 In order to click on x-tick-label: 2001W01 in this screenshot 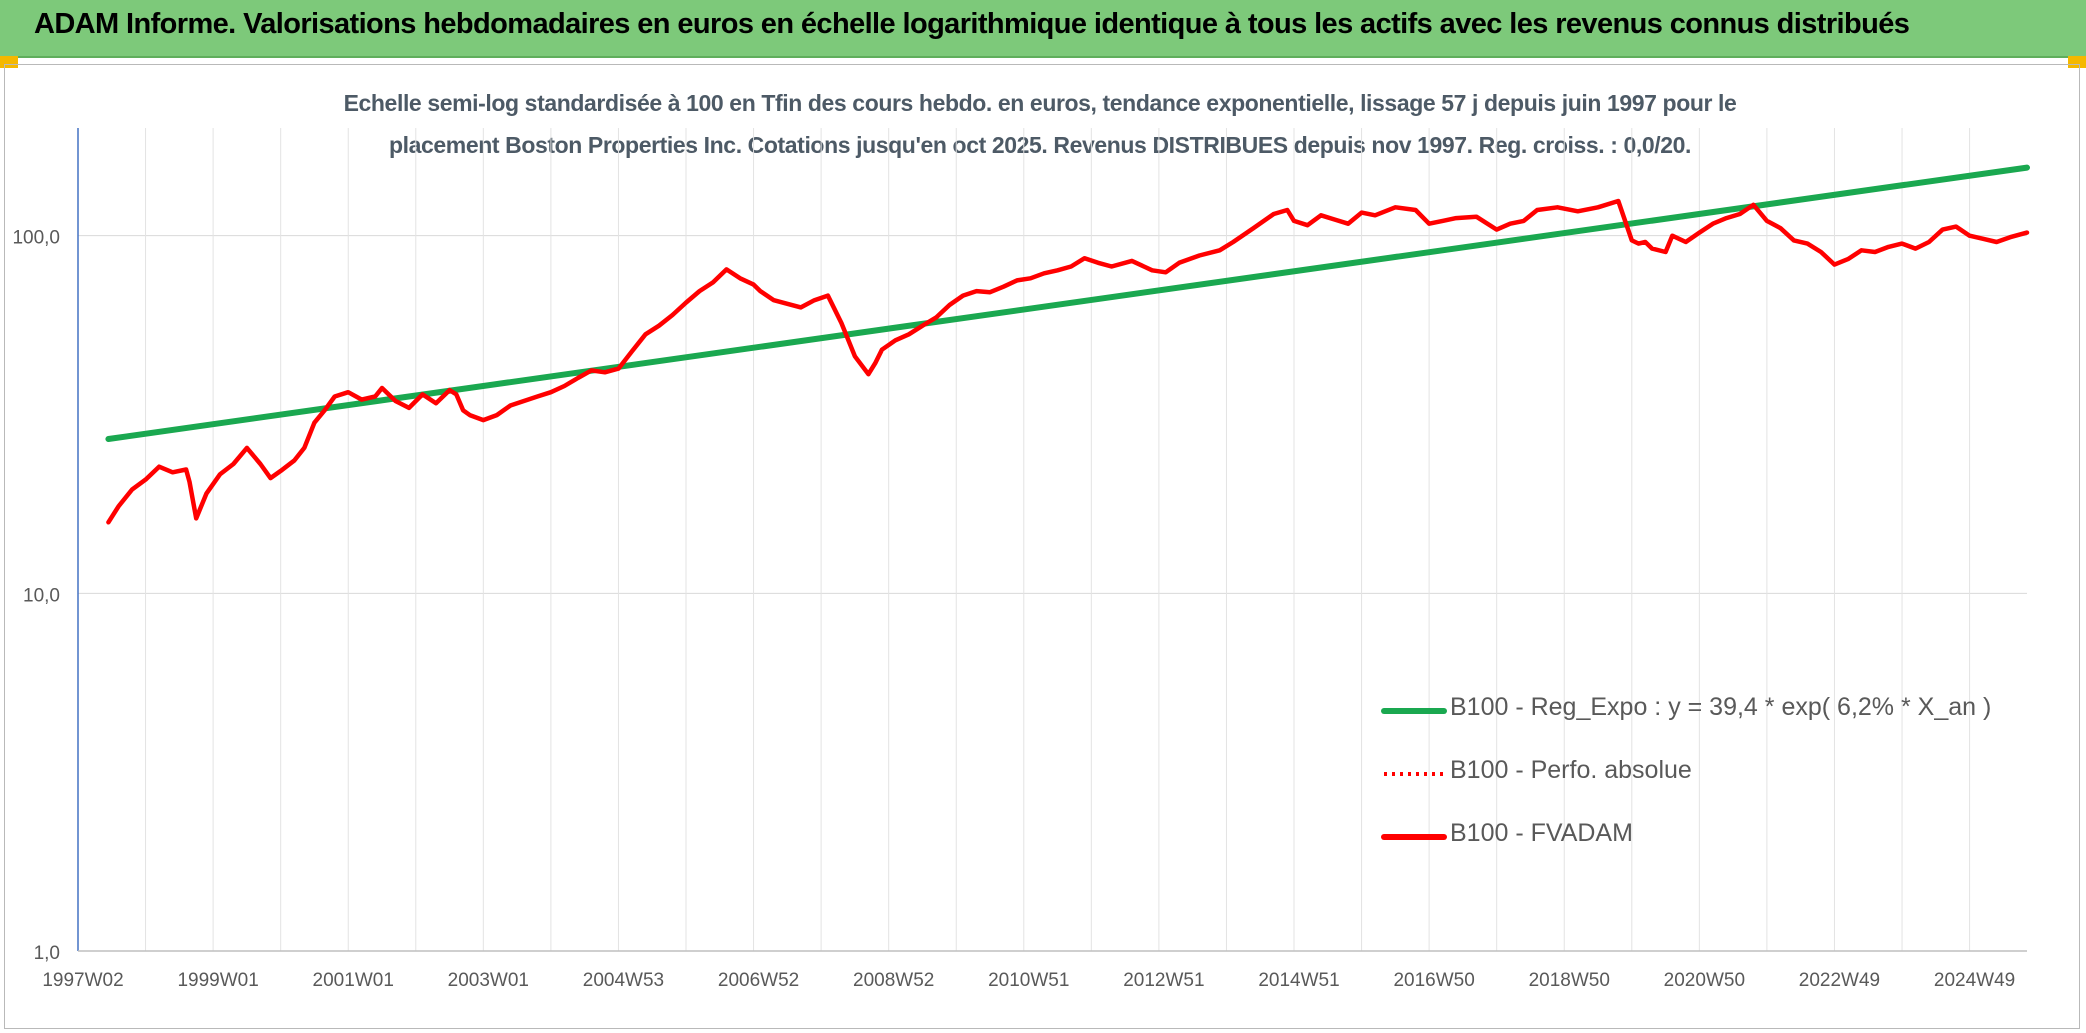, I will do `click(353, 980)`.